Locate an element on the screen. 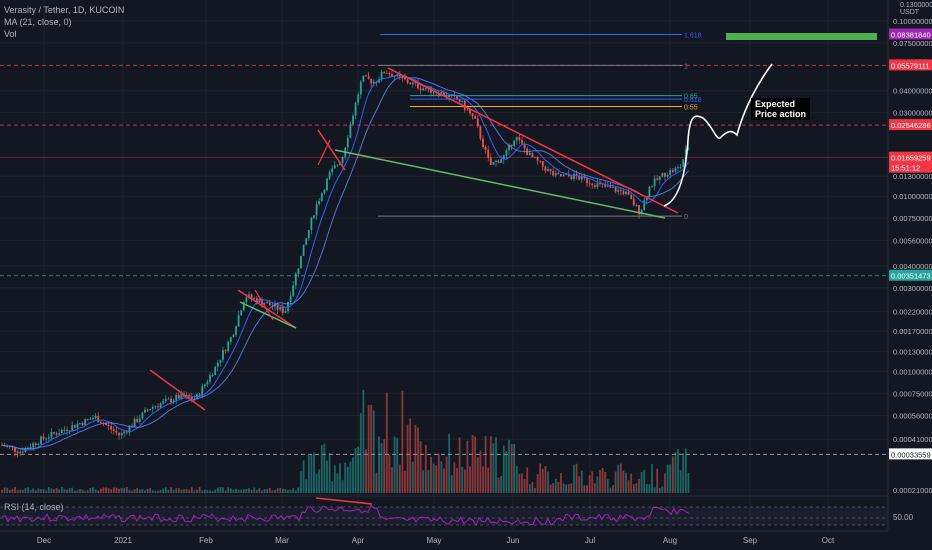 This screenshot has height=550, width=932. time-tick: Jun is located at coordinates (513, 540).